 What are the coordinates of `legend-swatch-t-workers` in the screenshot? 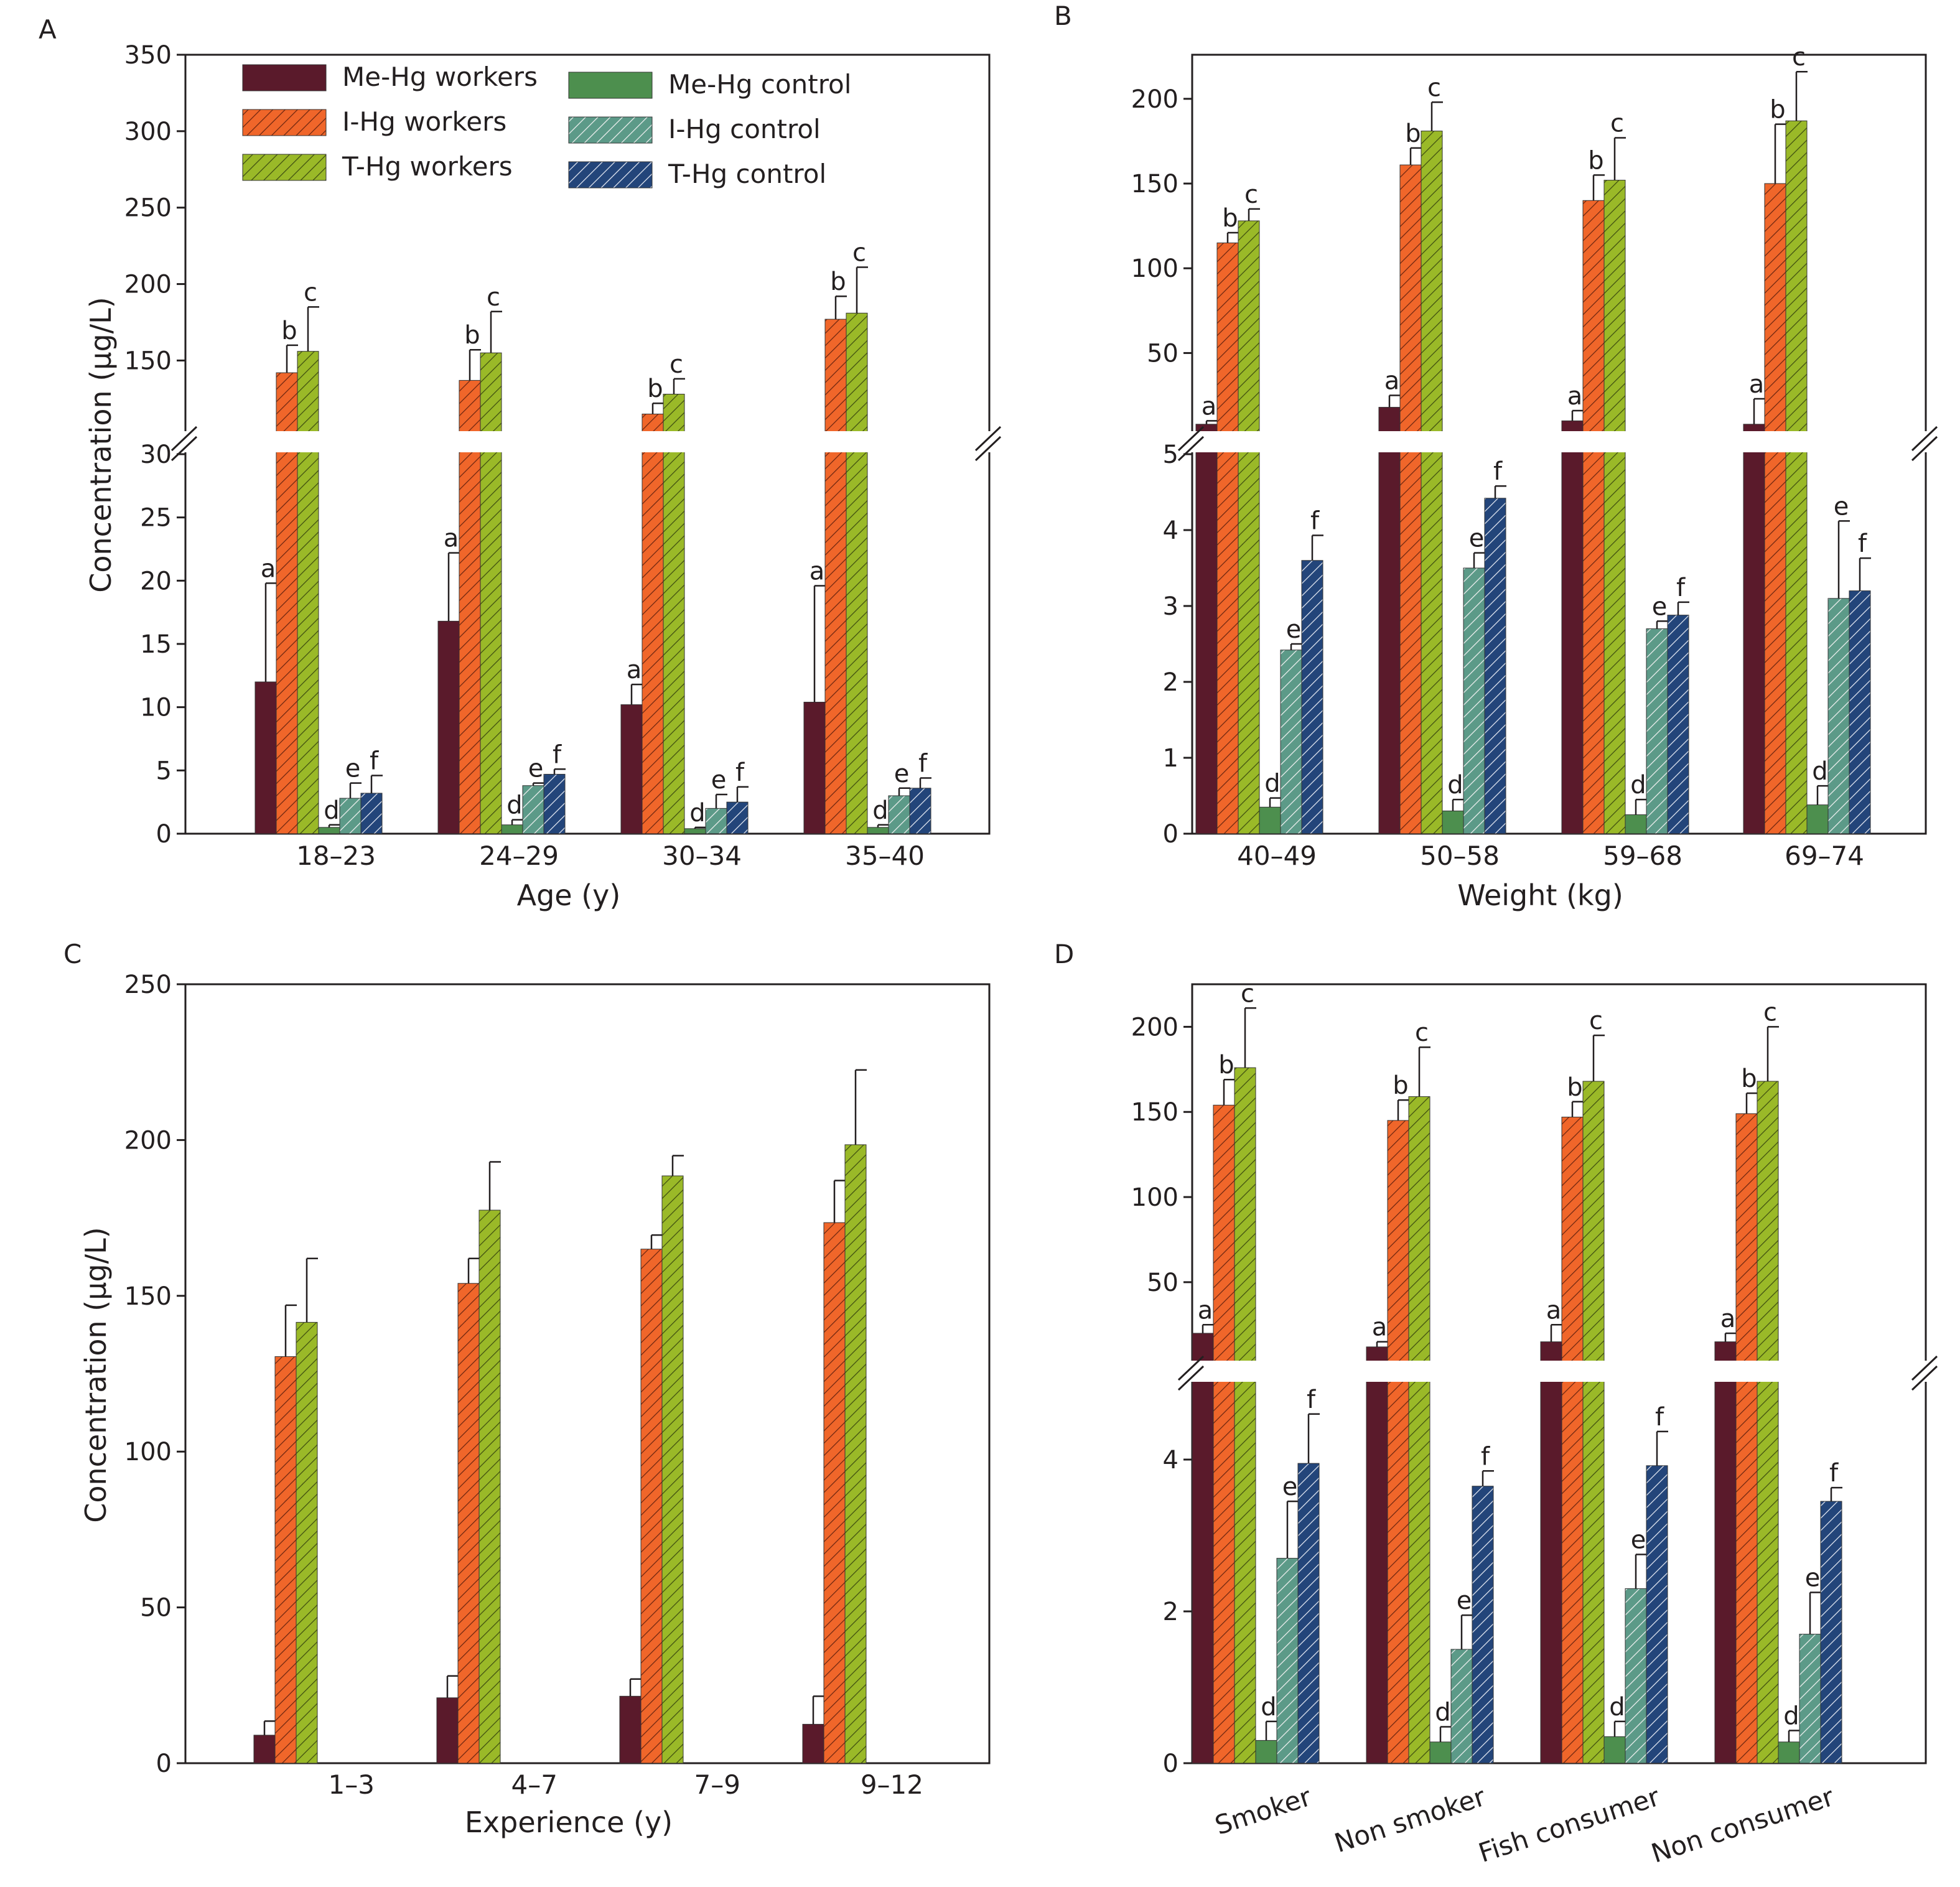 It's located at (284, 167).